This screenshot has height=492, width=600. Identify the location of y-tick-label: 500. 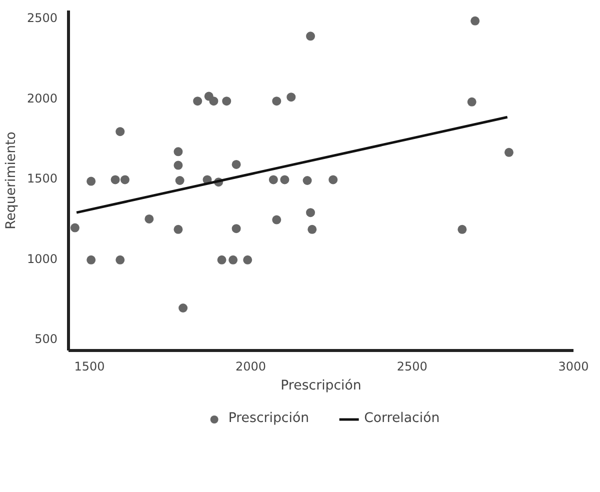
(46, 339).